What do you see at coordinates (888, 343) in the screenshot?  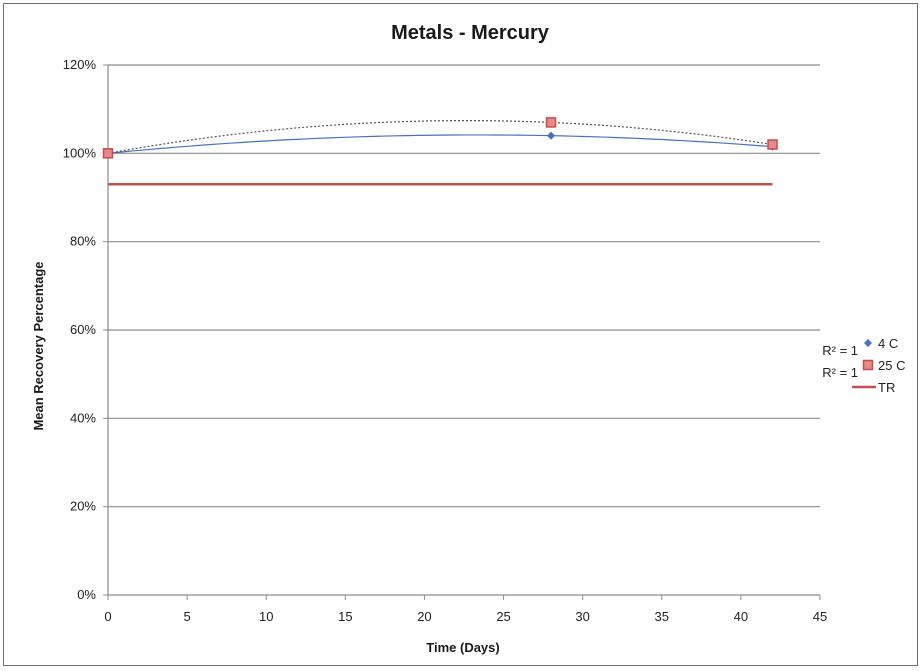 I see `legend-label: 4 C` at bounding box center [888, 343].